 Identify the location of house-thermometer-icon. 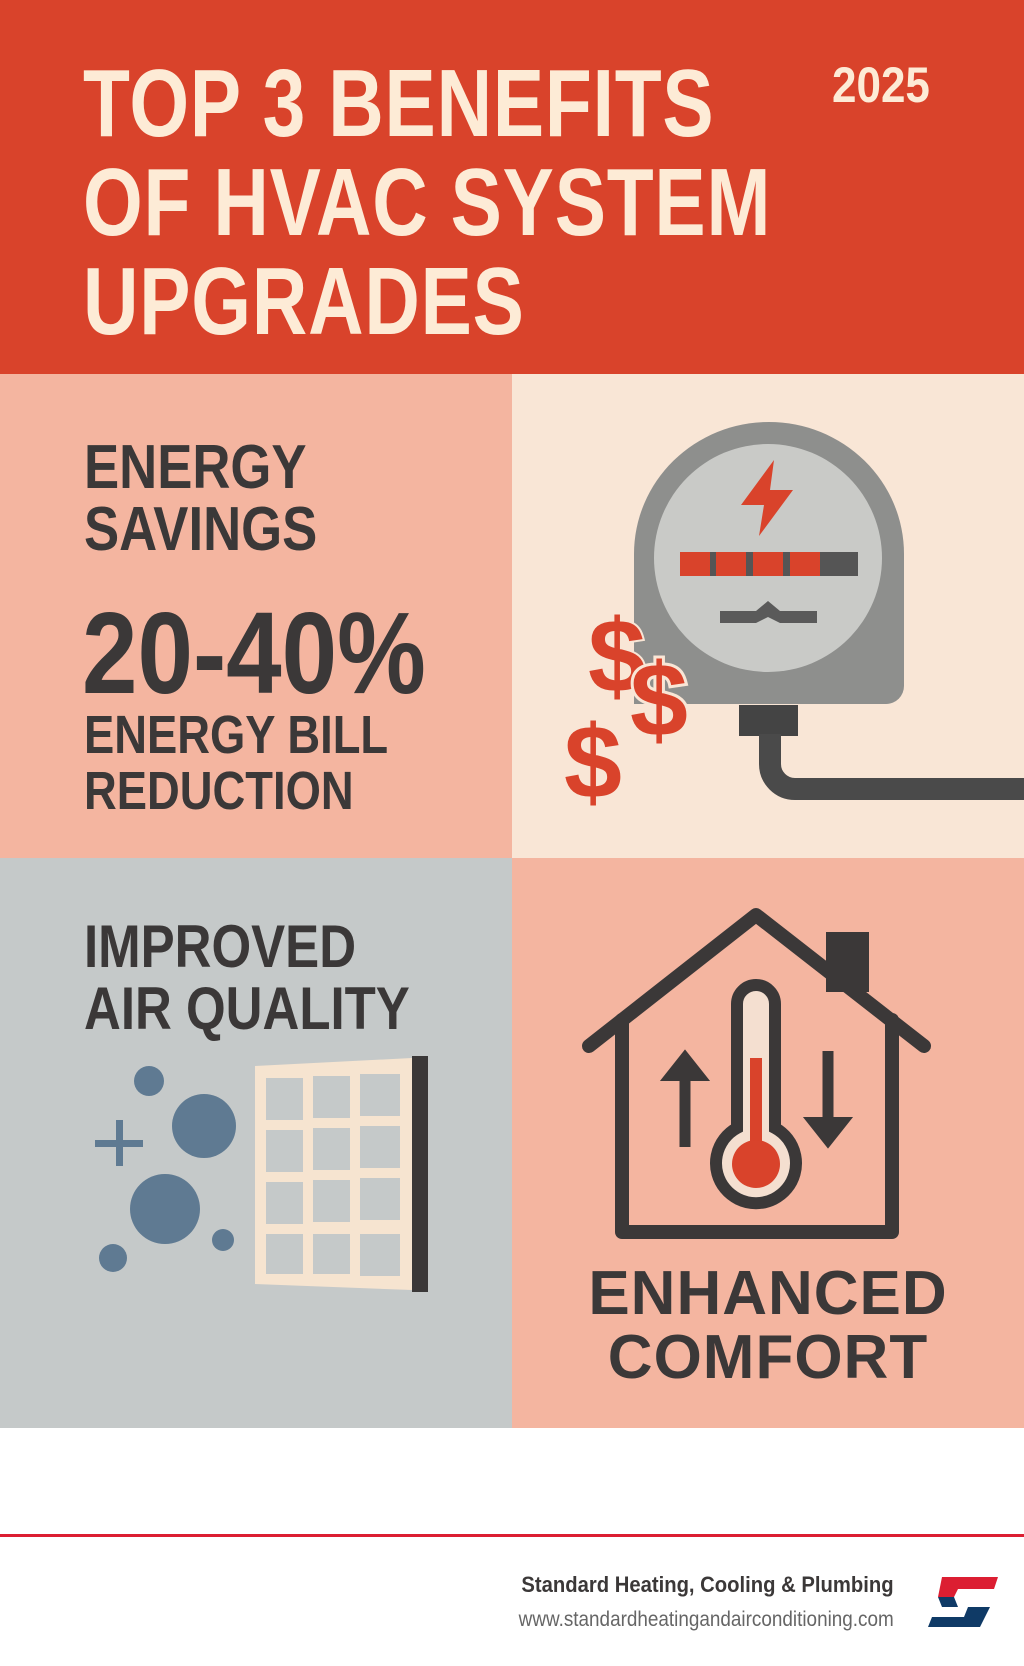
(756, 1073).